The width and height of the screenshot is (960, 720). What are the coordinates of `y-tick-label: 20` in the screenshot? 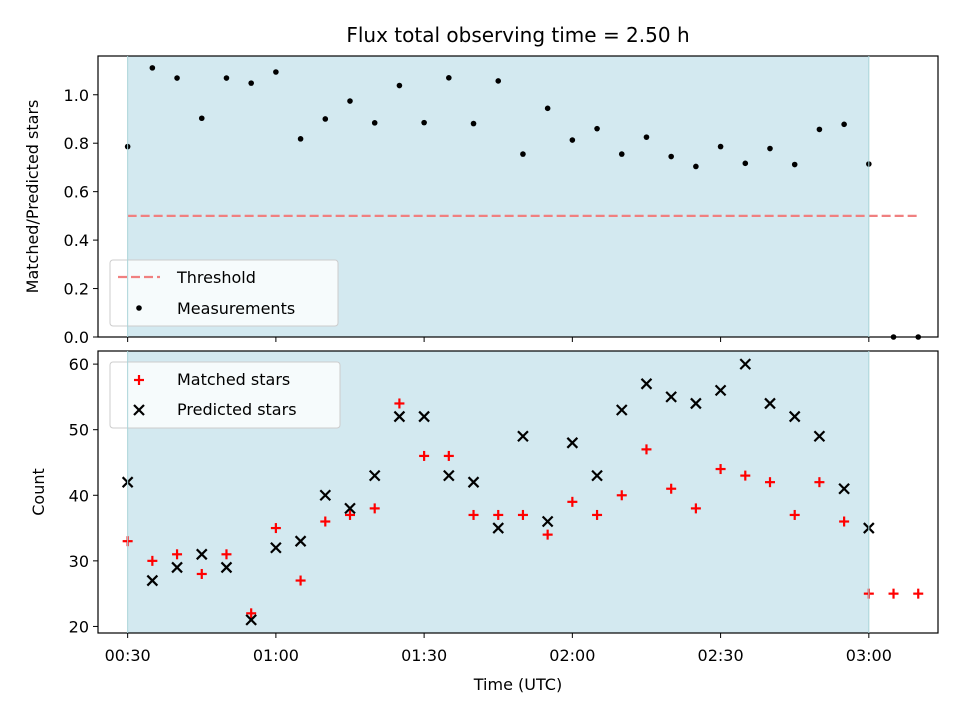 It's located at (79, 626).